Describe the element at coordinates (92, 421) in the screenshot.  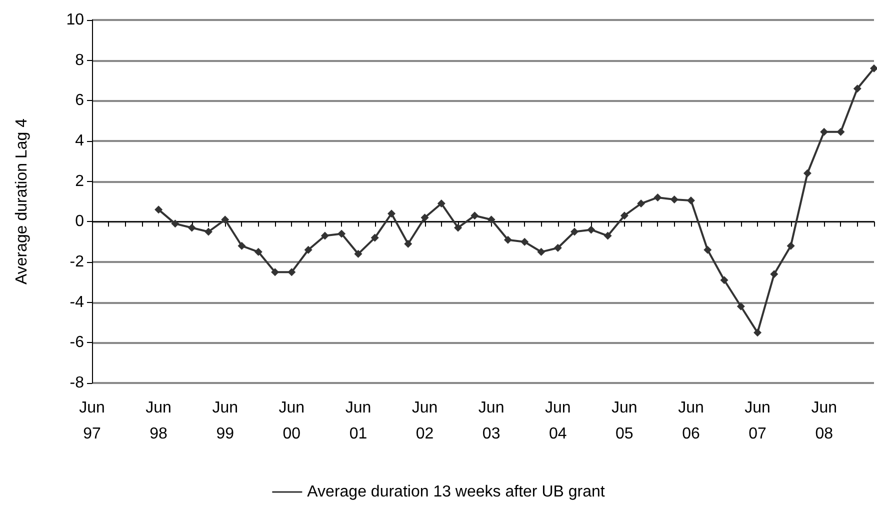
I see `x-tick-label: Jun 97` at that location.